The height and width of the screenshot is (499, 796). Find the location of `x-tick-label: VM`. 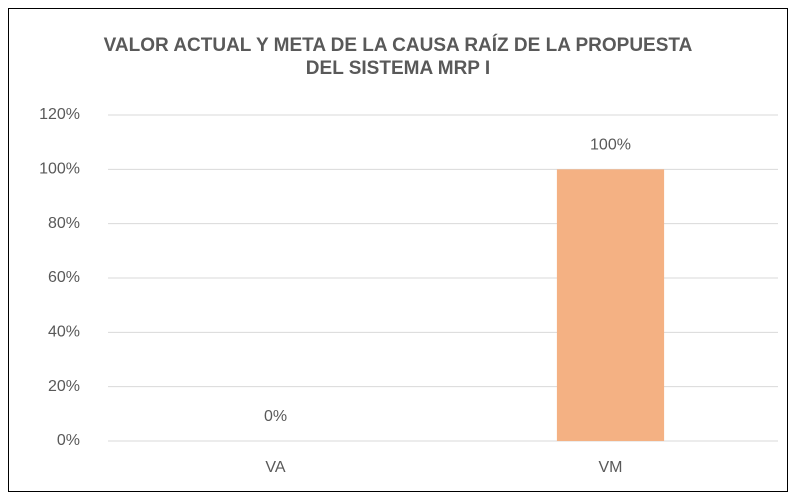

x-tick-label: VM is located at coordinates (611, 467).